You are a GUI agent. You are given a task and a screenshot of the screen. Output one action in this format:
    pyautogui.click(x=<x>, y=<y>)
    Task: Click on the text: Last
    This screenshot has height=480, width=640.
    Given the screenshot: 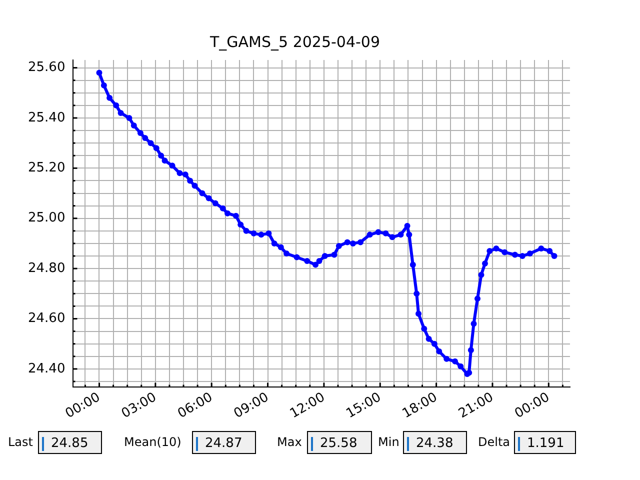 What is the action you would take?
    pyautogui.click(x=20, y=442)
    